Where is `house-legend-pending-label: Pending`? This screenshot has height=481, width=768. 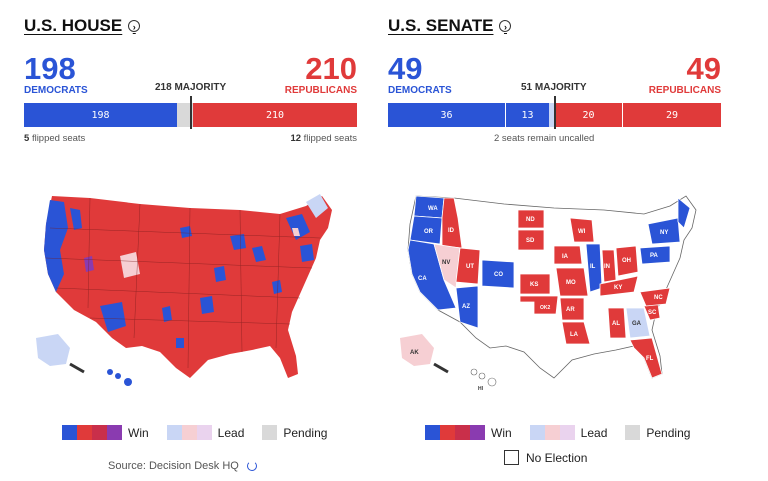 house-legend-pending-label: Pending is located at coordinates (305, 432).